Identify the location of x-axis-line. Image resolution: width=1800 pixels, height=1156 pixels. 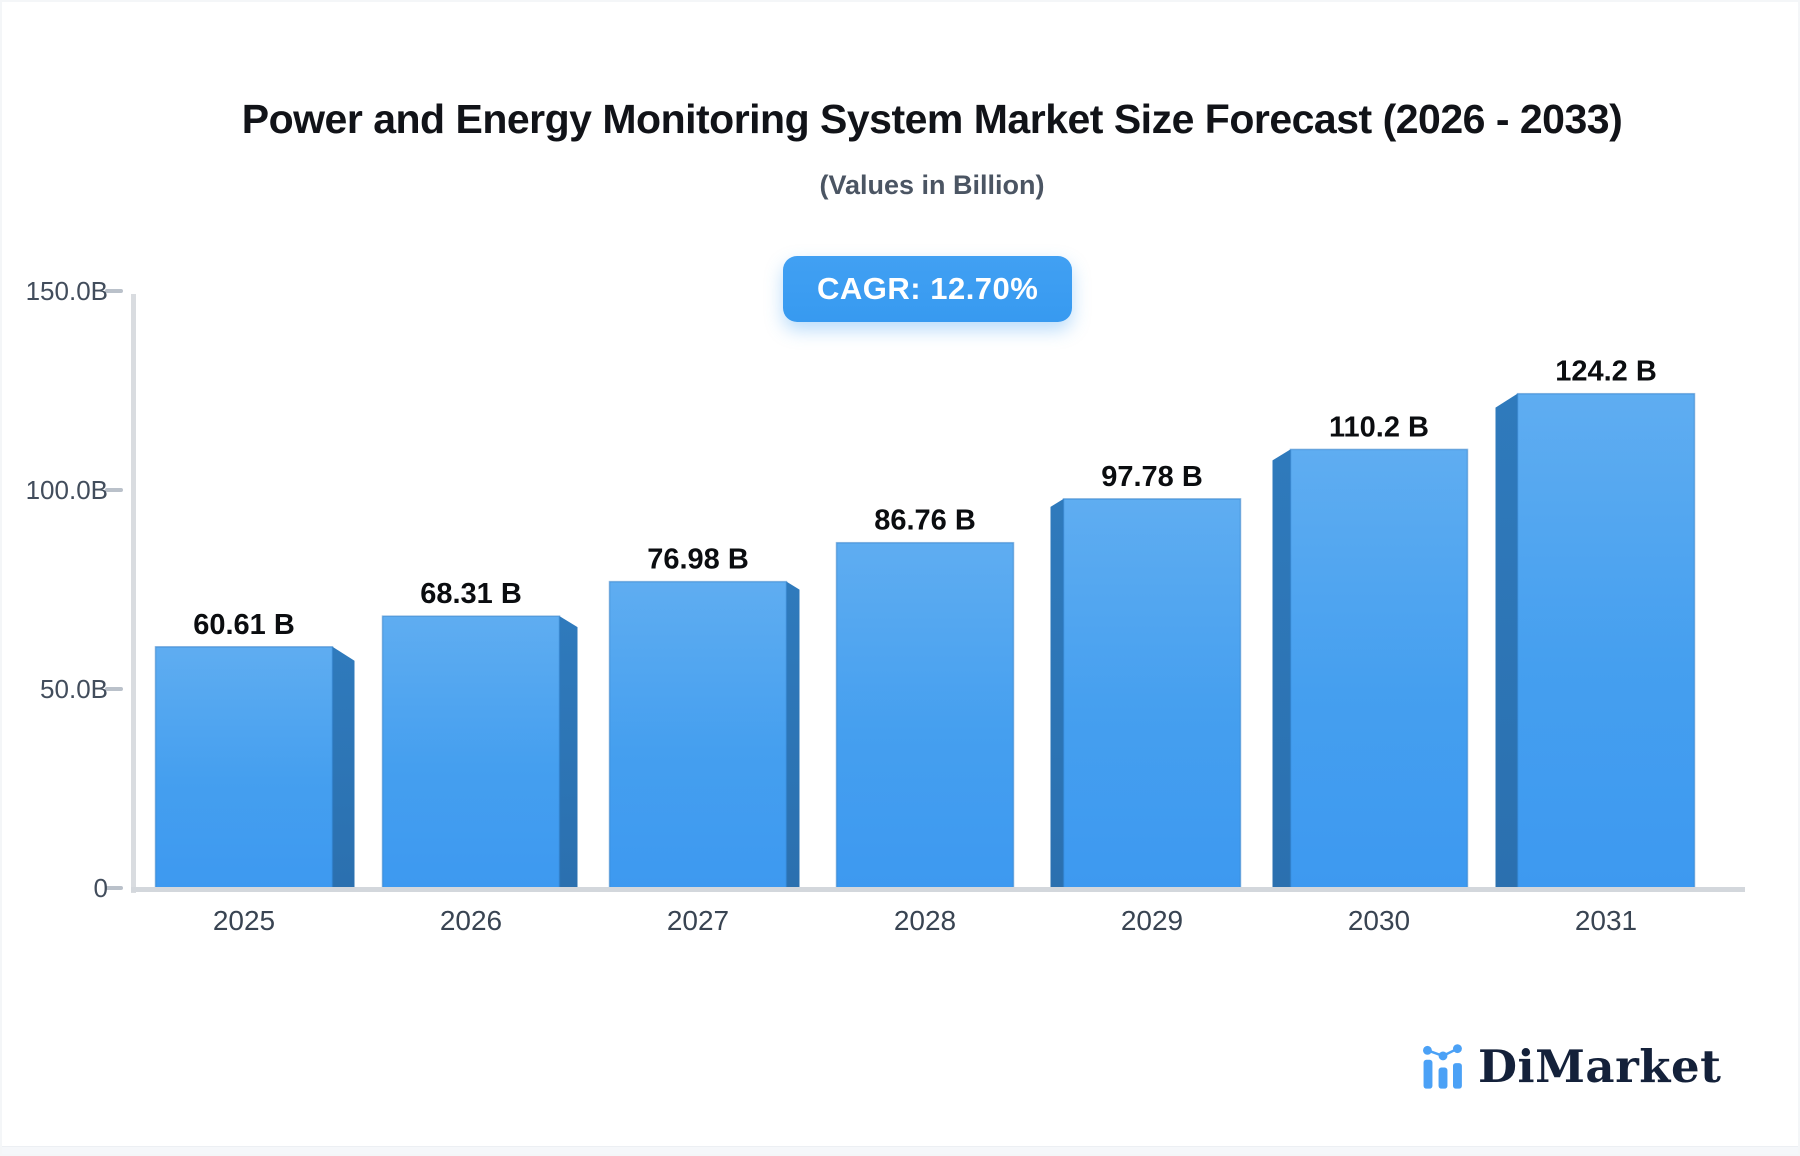
(938, 889).